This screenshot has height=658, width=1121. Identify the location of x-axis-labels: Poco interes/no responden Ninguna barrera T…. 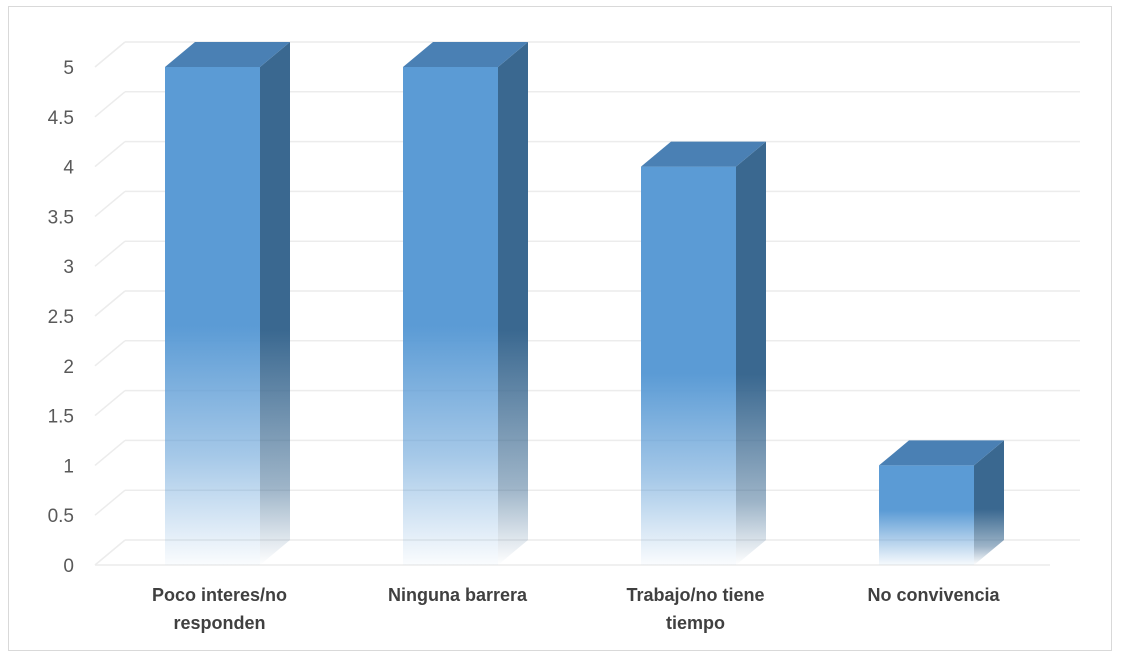
(576, 609).